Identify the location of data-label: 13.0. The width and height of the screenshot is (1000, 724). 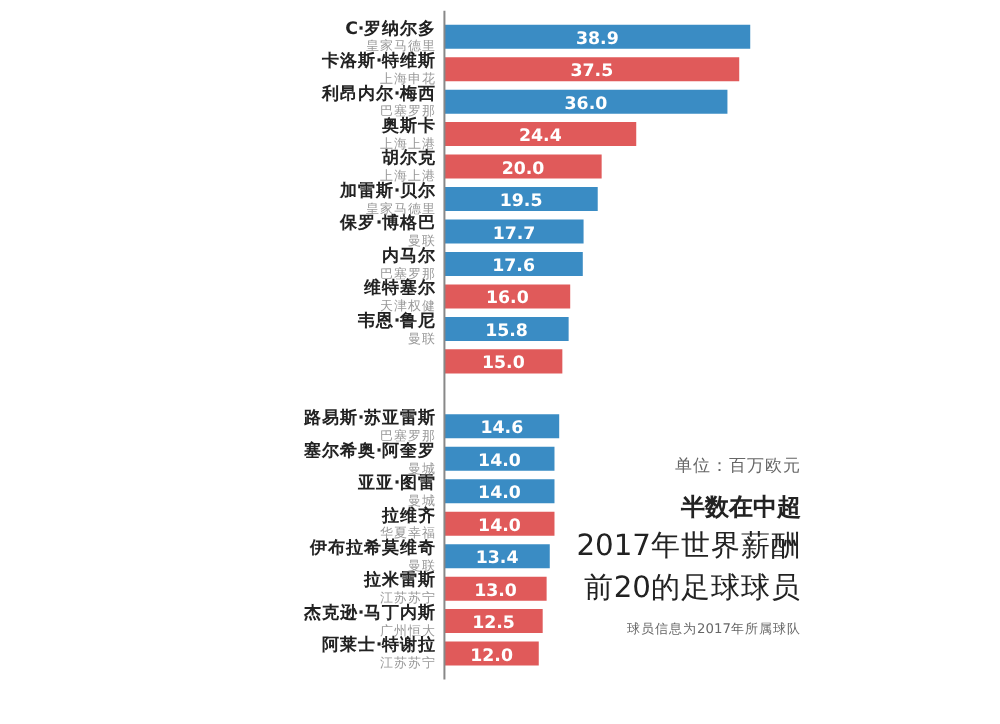
(495, 591).